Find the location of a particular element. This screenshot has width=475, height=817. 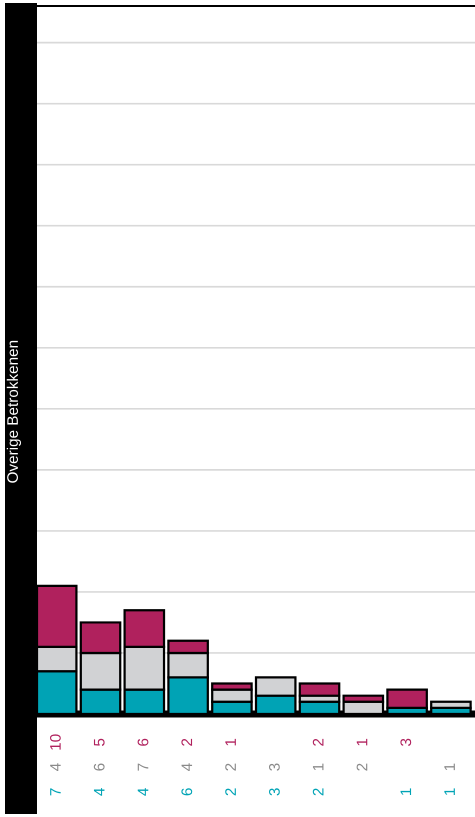

data-label: 10 is located at coordinates (55, 742).